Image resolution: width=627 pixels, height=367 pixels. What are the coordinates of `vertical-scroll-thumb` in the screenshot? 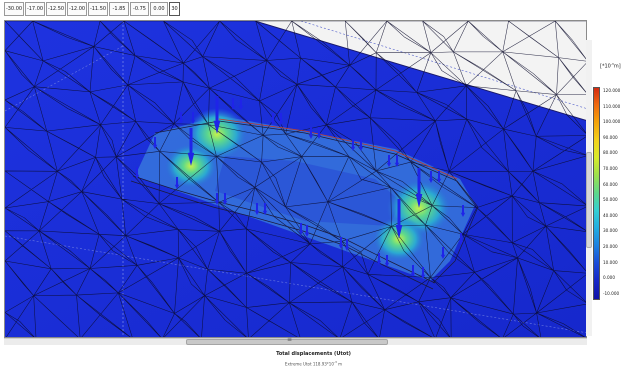 It's located at (589, 200).